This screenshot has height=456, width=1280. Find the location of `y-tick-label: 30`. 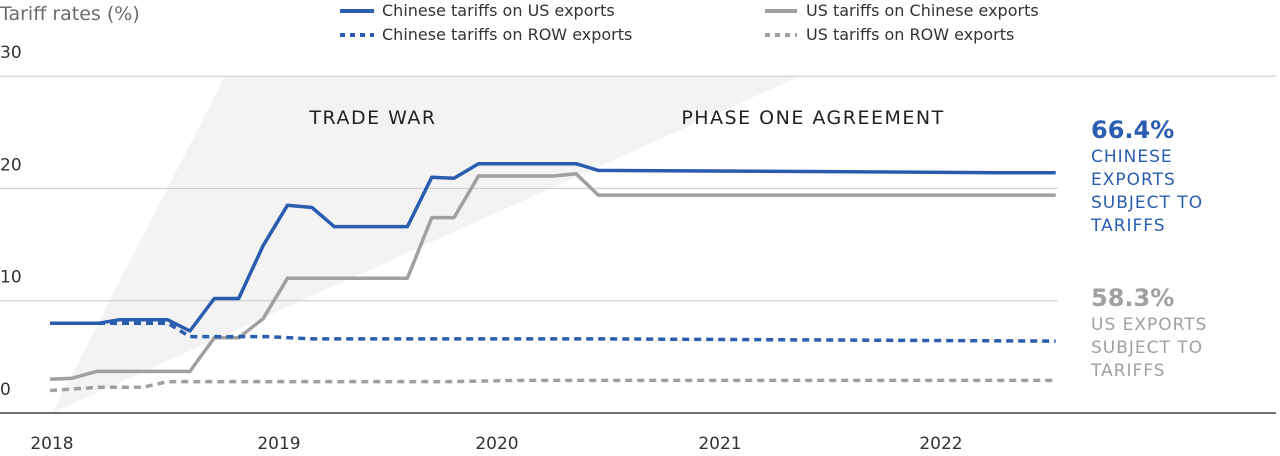

y-tick-label: 30 is located at coordinates (11, 53).